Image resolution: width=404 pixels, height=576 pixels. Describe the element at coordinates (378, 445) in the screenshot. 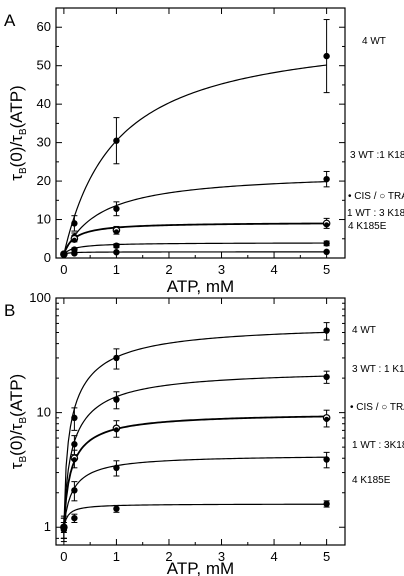

I see `series-label: 1 WT : 3K185E` at that location.